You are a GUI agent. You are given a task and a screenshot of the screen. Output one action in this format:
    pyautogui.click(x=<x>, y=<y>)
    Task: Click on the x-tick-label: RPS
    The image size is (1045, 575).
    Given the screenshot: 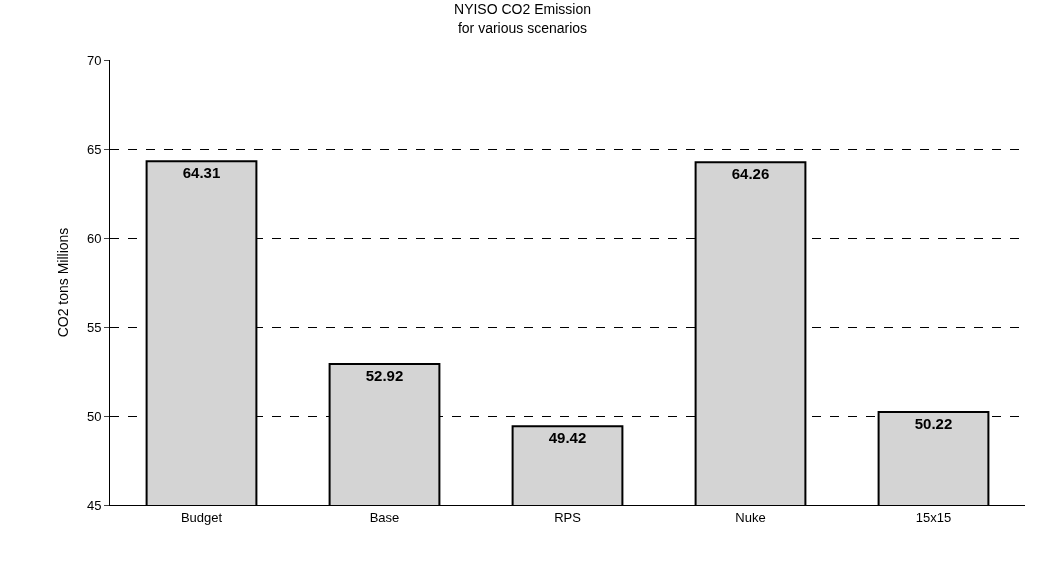 What is the action you would take?
    pyautogui.click(x=568, y=517)
    